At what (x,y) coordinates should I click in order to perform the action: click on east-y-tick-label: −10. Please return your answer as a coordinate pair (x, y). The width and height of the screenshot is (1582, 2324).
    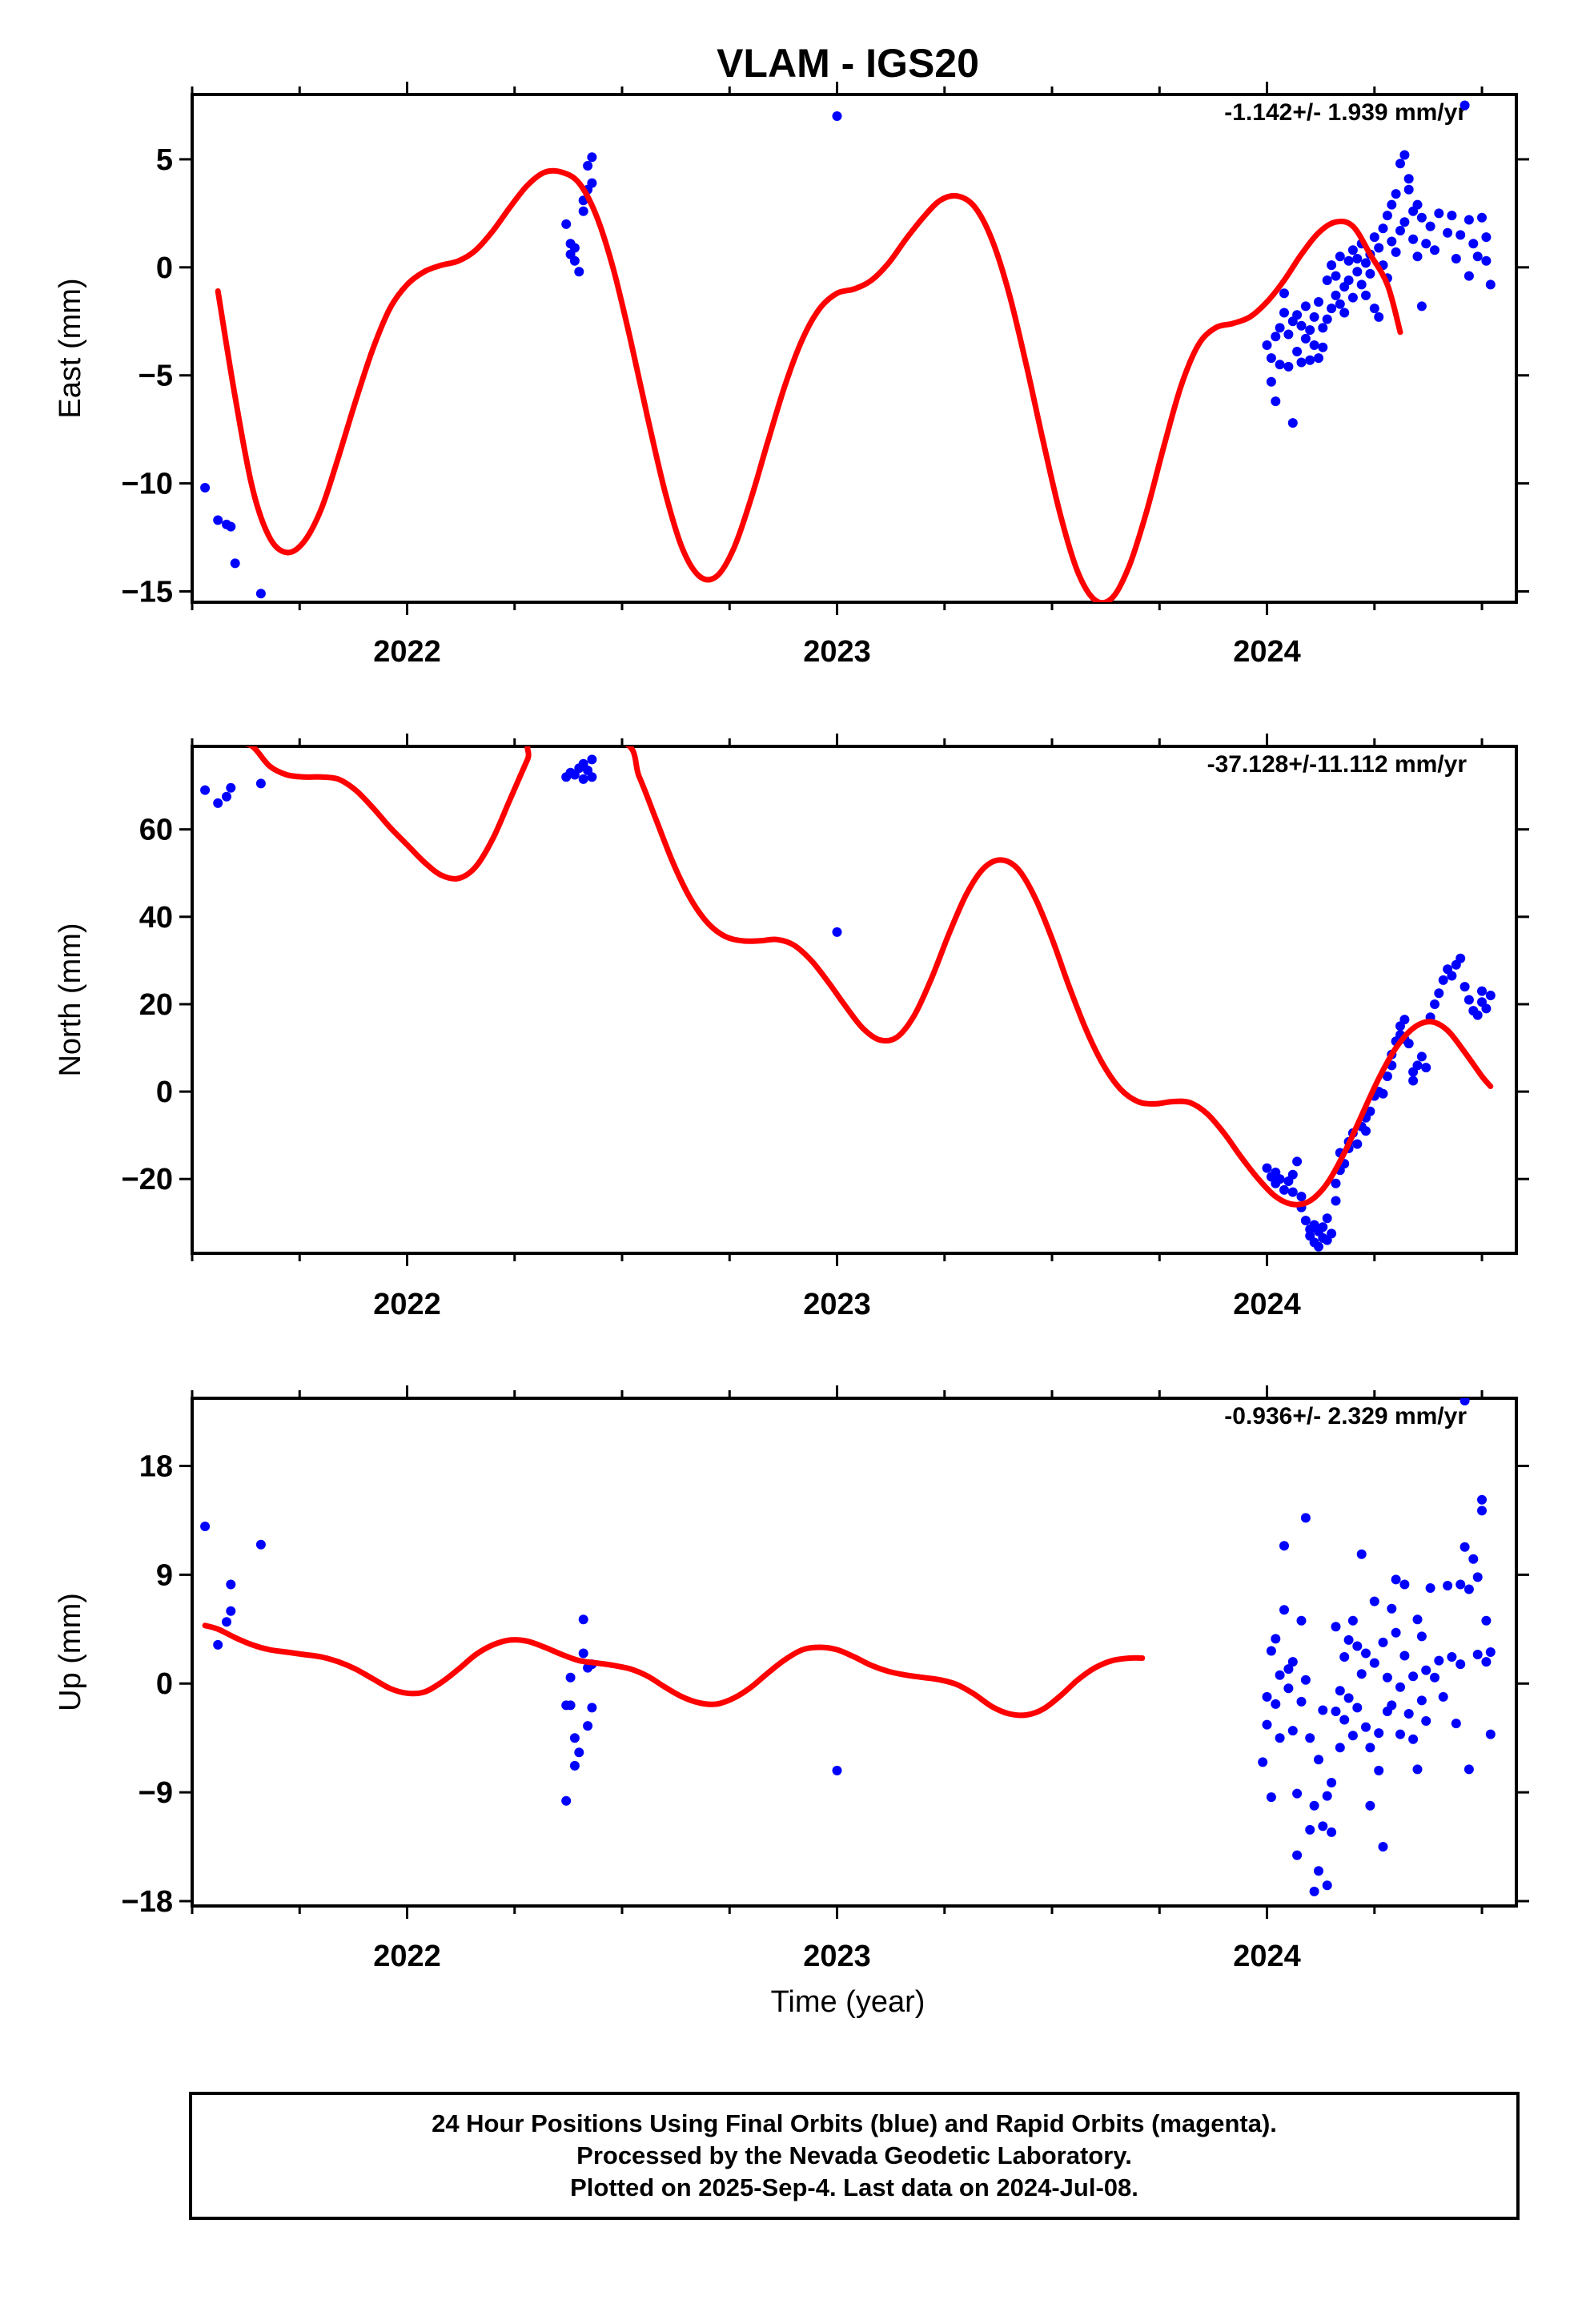
    Looking at the image, I should click on (147, 484).